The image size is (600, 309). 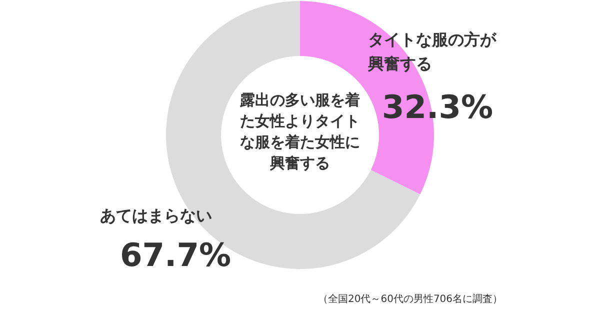 What do you see at coordinates (410, 299) in the screenshot?
I see `text: （全国20代～60代の男性706名に調査）` at bounding box center [410, 299].